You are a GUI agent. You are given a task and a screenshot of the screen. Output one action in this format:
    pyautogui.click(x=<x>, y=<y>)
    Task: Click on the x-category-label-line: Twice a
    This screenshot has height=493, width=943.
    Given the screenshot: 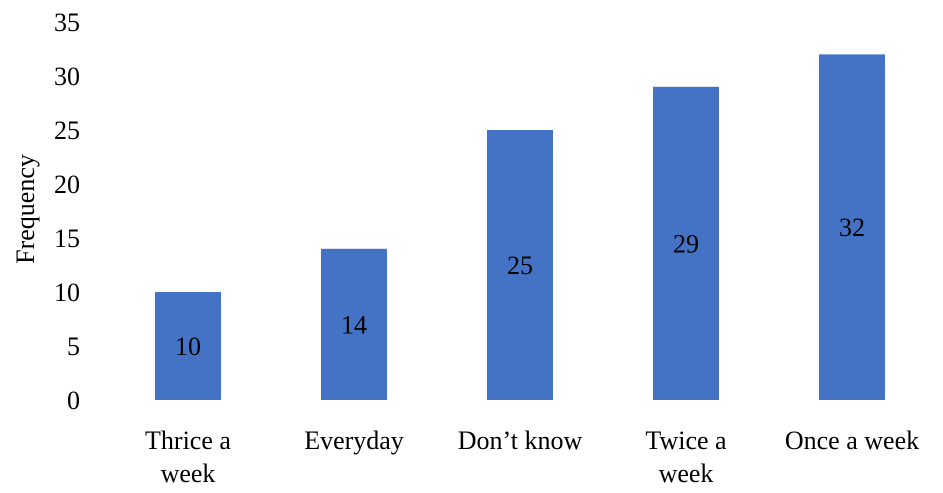 What is the action you would take?
    pyautogui.click(x=686, y=440)
    